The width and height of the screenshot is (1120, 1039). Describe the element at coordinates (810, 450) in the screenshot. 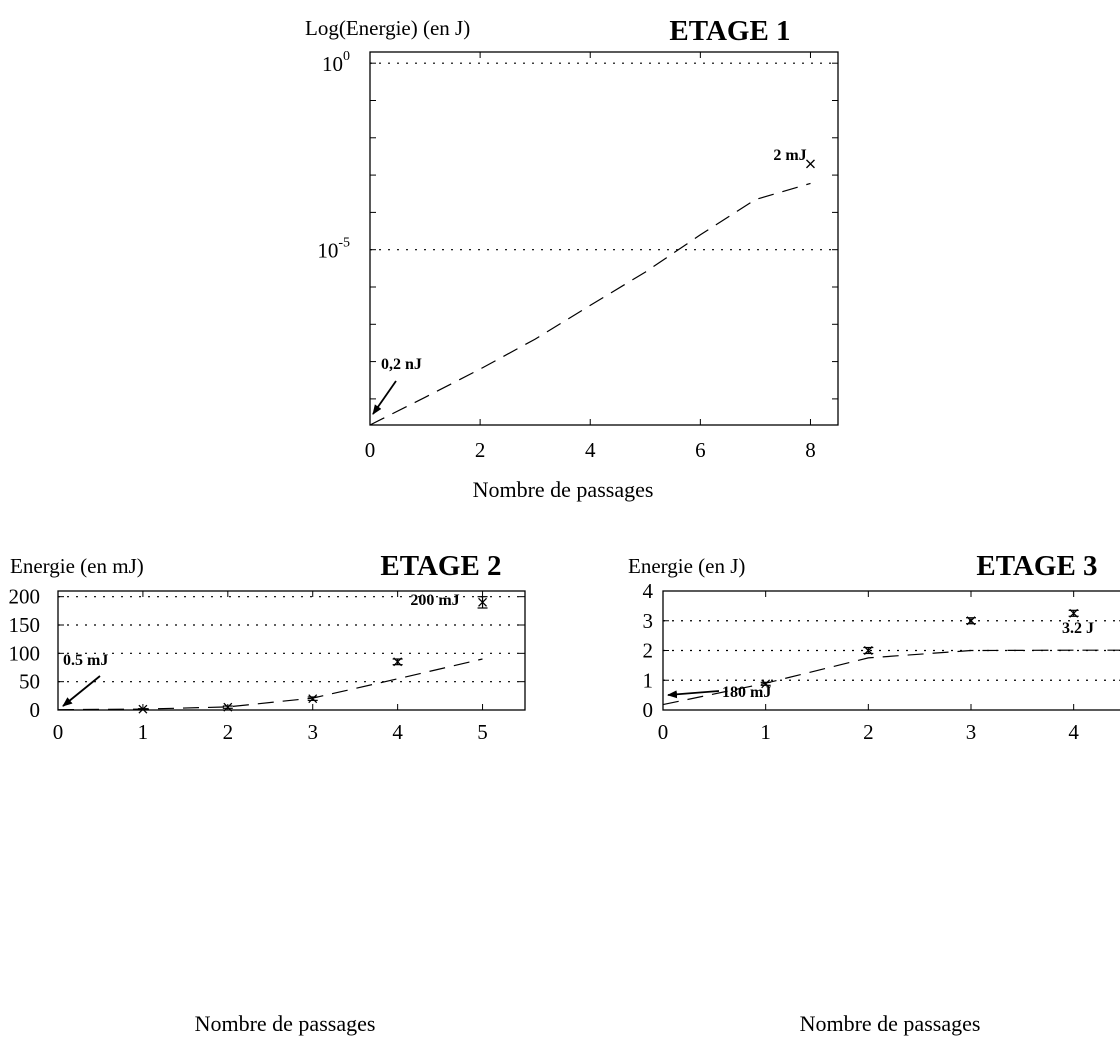

I see `x-tick-label: 8` at that location.